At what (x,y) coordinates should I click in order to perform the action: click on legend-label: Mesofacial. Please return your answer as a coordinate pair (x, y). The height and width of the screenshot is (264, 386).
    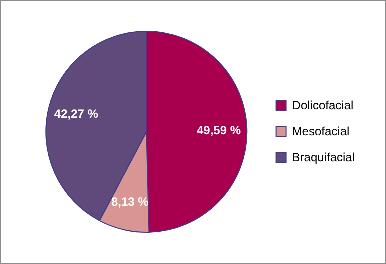
    Looking at the image, I should click on (321, 131).